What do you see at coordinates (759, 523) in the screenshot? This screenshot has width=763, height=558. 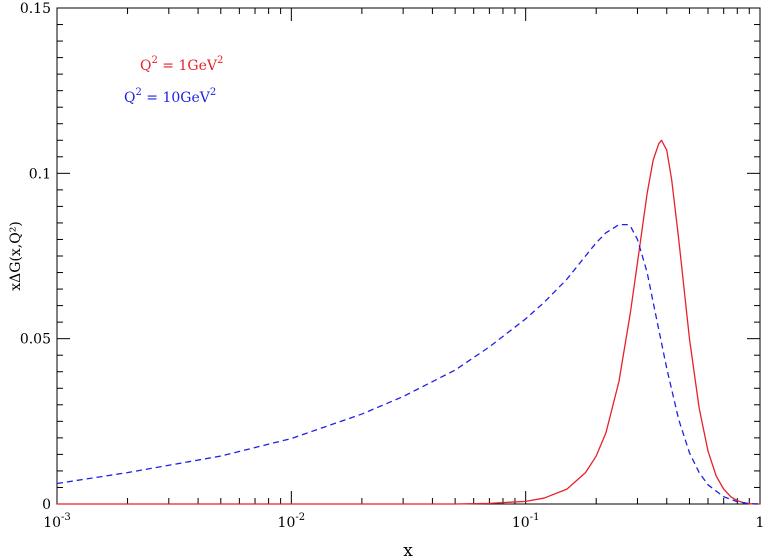 I see `x-tick-label: 1` at bounding box center [759, 523].